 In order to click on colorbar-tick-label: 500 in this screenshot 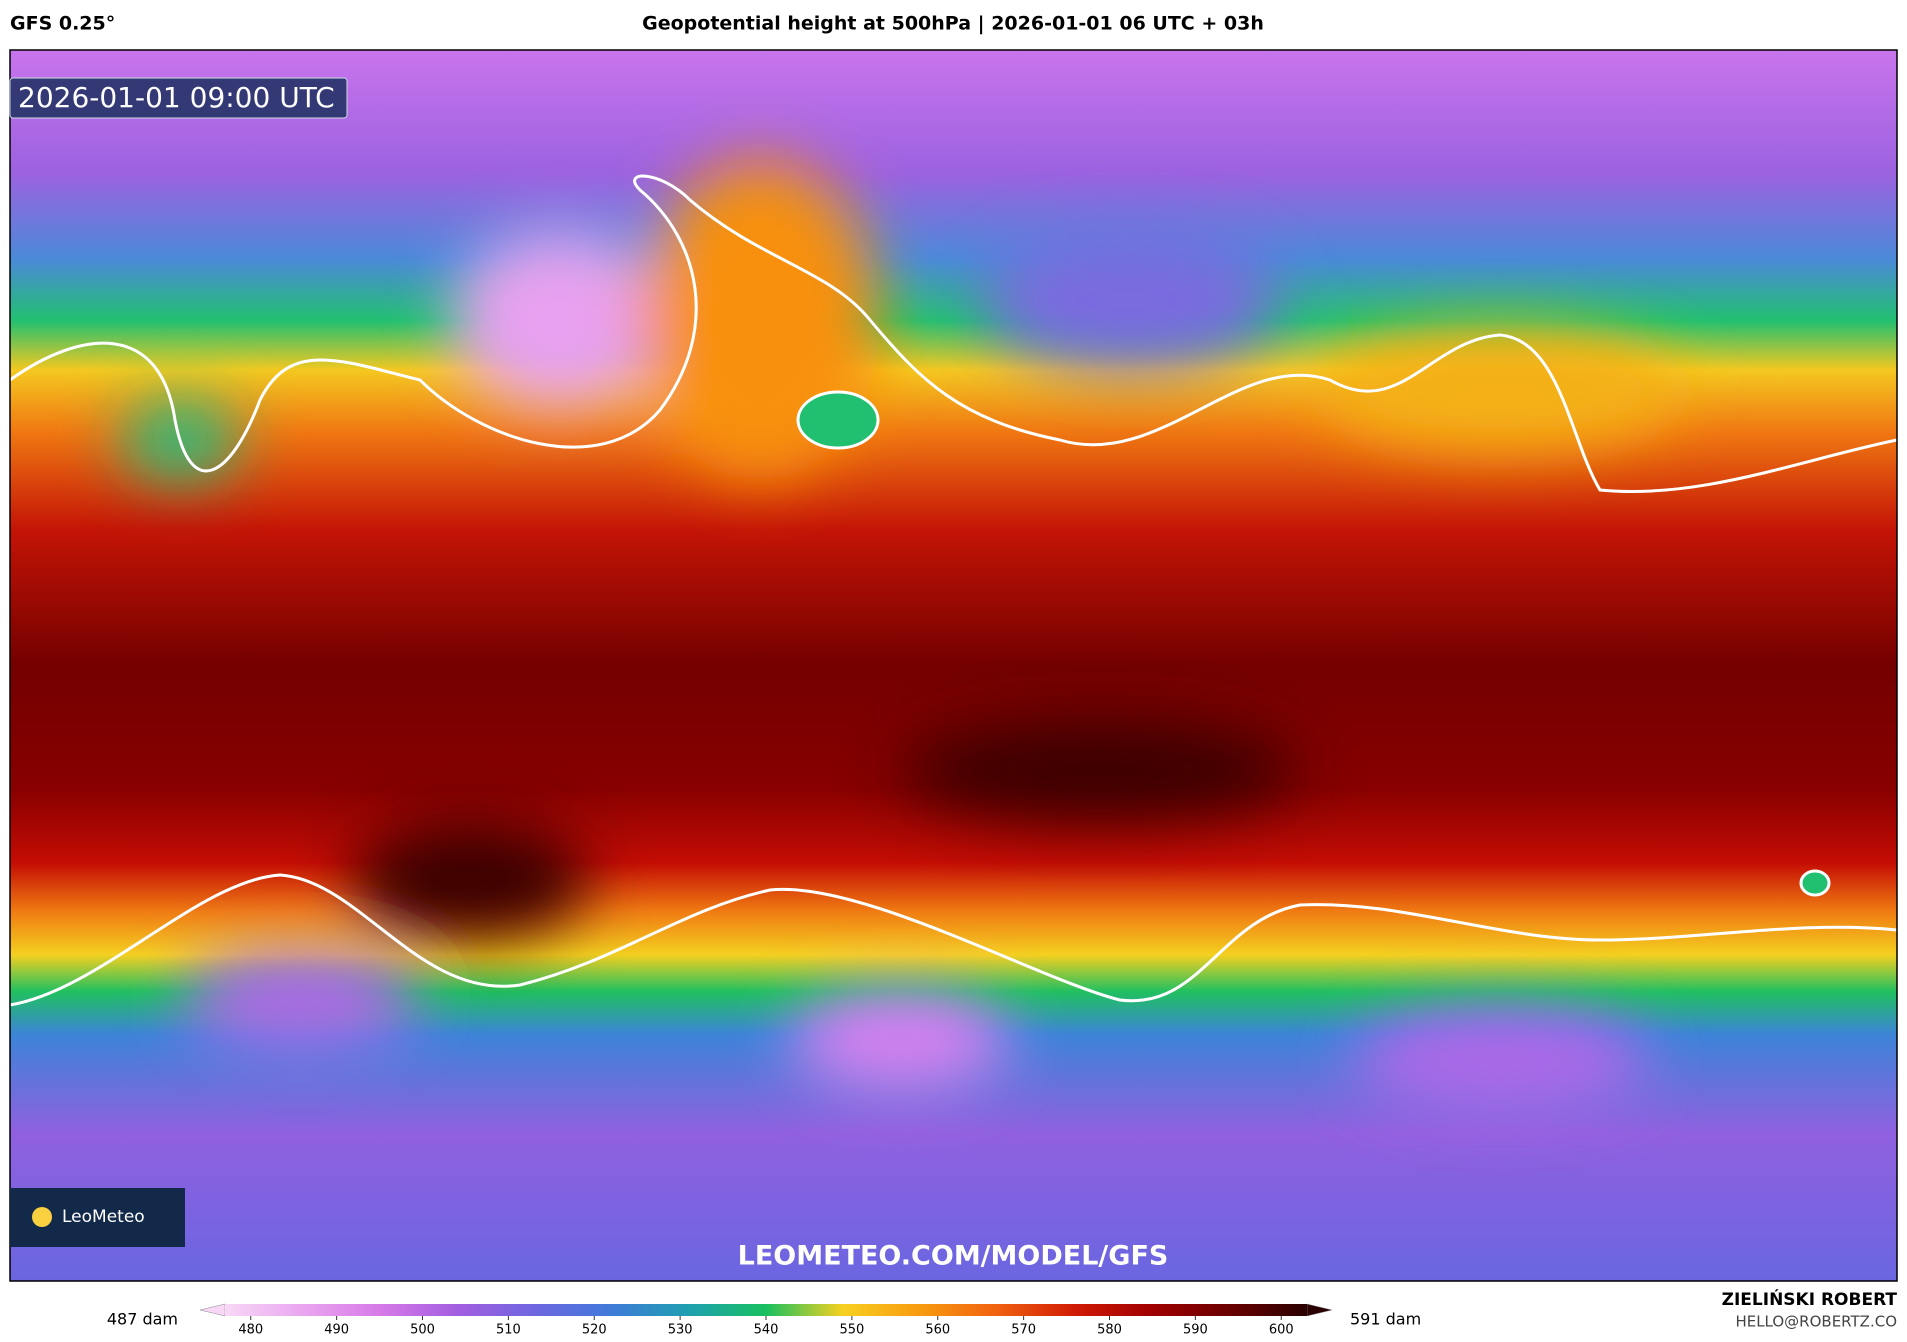, I will do `click(422, 1330)`.